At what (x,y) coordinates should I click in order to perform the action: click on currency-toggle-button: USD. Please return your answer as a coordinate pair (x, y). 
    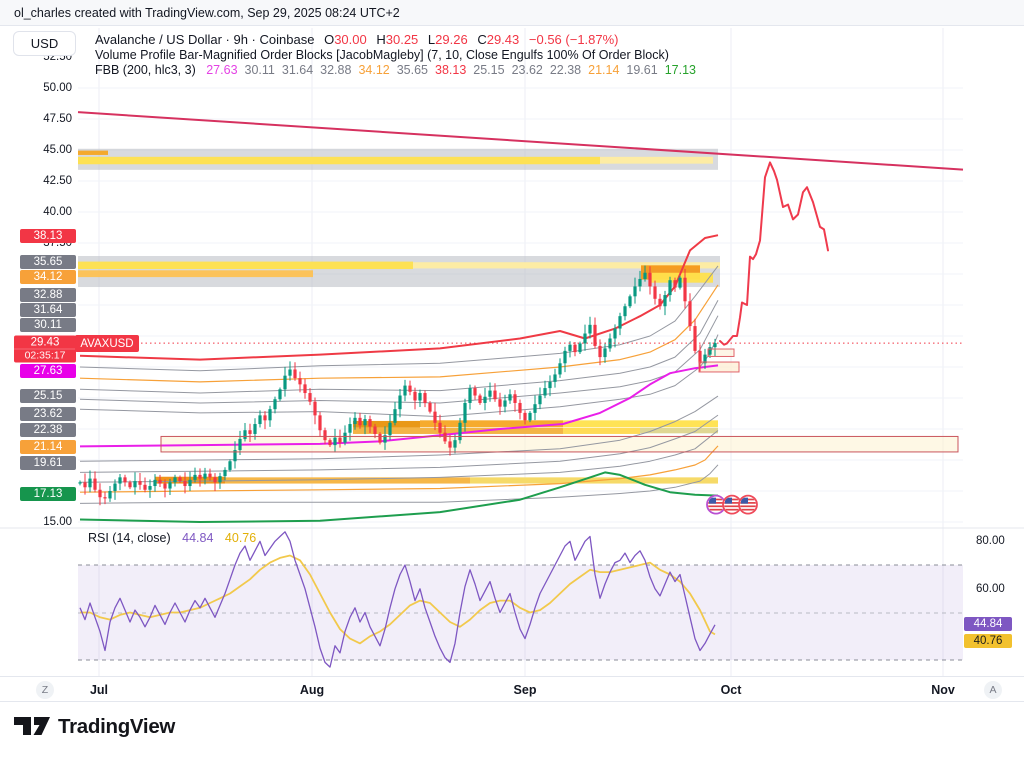
    Looking at the image, I should click on (44, 43).